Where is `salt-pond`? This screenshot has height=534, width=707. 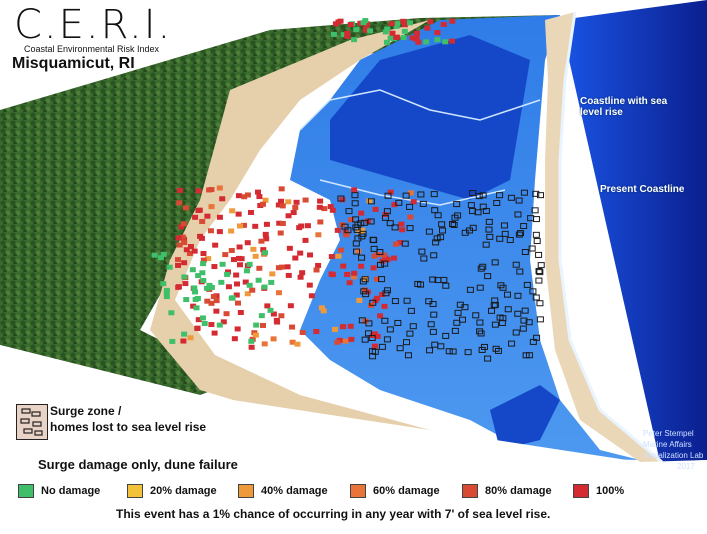
salt-pond is located at coordinates (430, 117).